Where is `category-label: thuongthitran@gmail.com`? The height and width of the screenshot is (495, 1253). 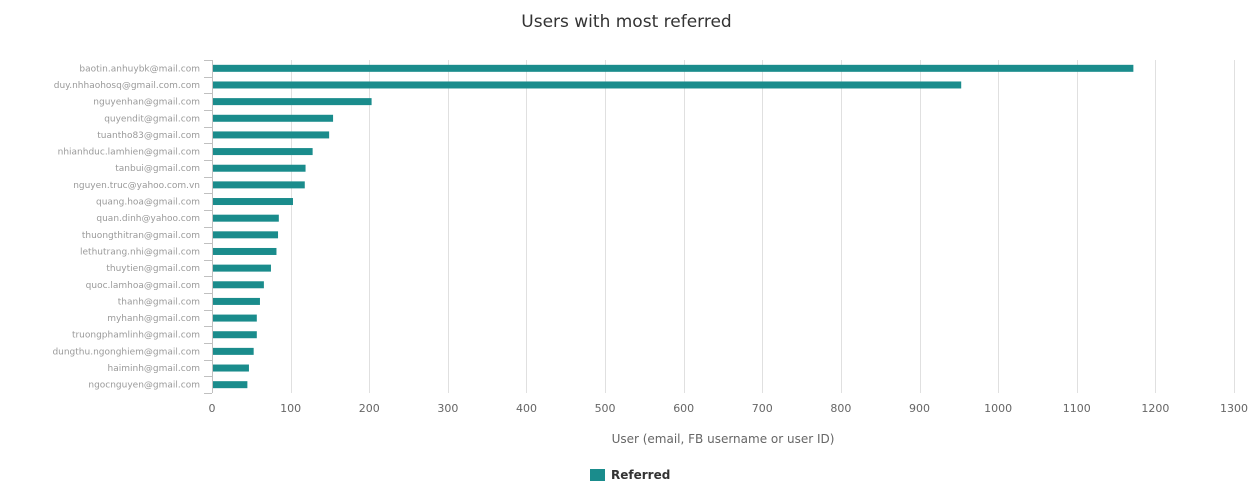
category-label: thuongthitran@gmail.com is located at coordinates (141, 236).